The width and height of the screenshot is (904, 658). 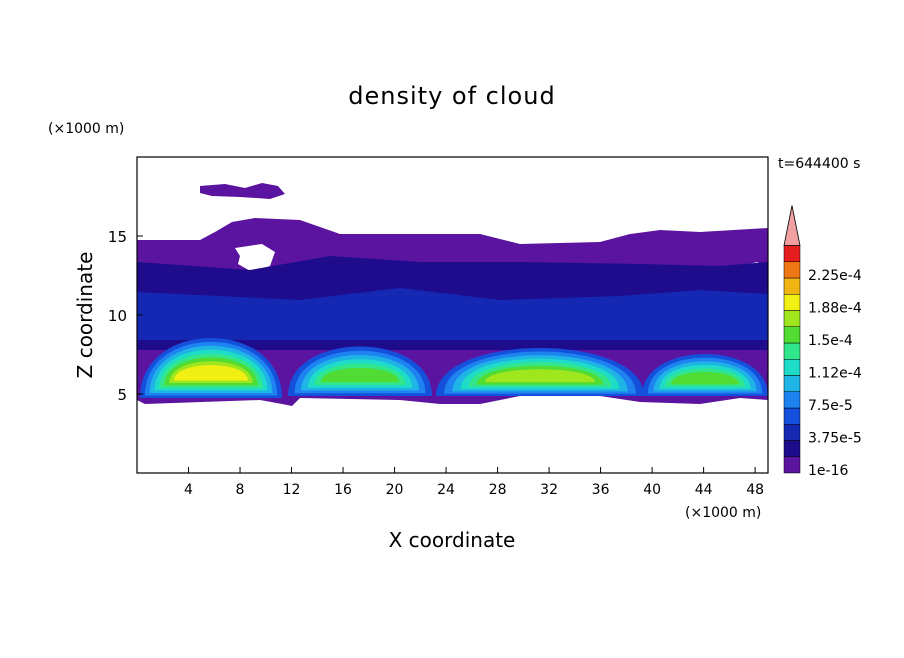 What do you see at coordinates (240, 490) in the screenshot?
I see `x-tick-label: 8` at bounding box center [240, 490].